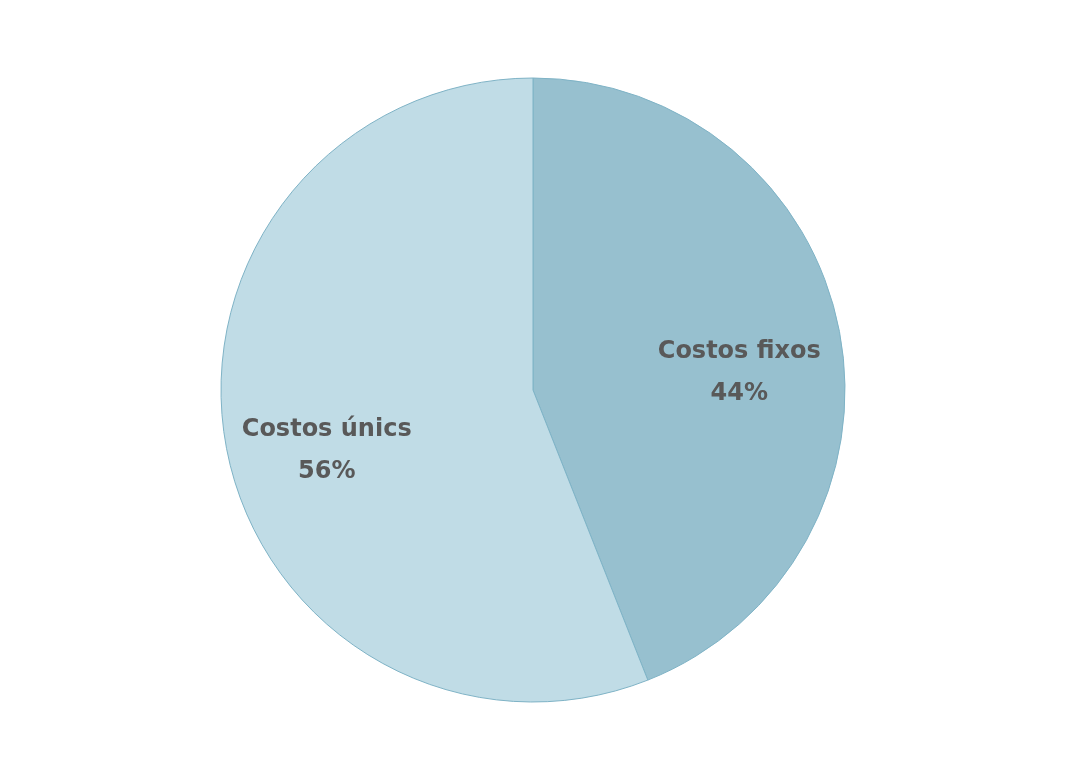 The width and height of the screenshot is (1066, 782). What do you see at coordinates (739, 349) in the screenshot?
I see `slice-label: Costos fixos` at bounding box center [739, 349].